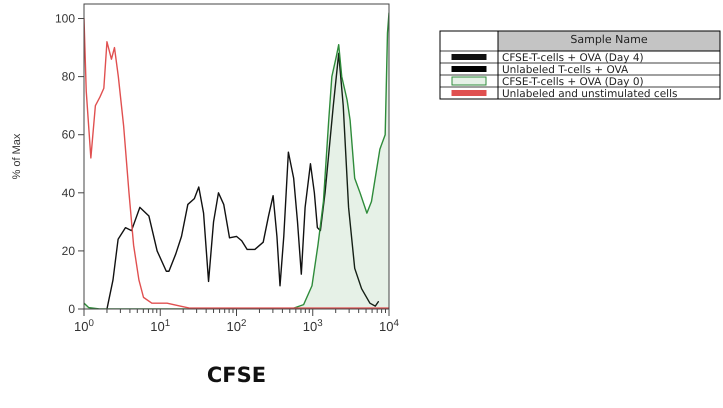  I want to click on legend-label: CFSE-T-cells + OVA (Day 4), so click(573, 58).